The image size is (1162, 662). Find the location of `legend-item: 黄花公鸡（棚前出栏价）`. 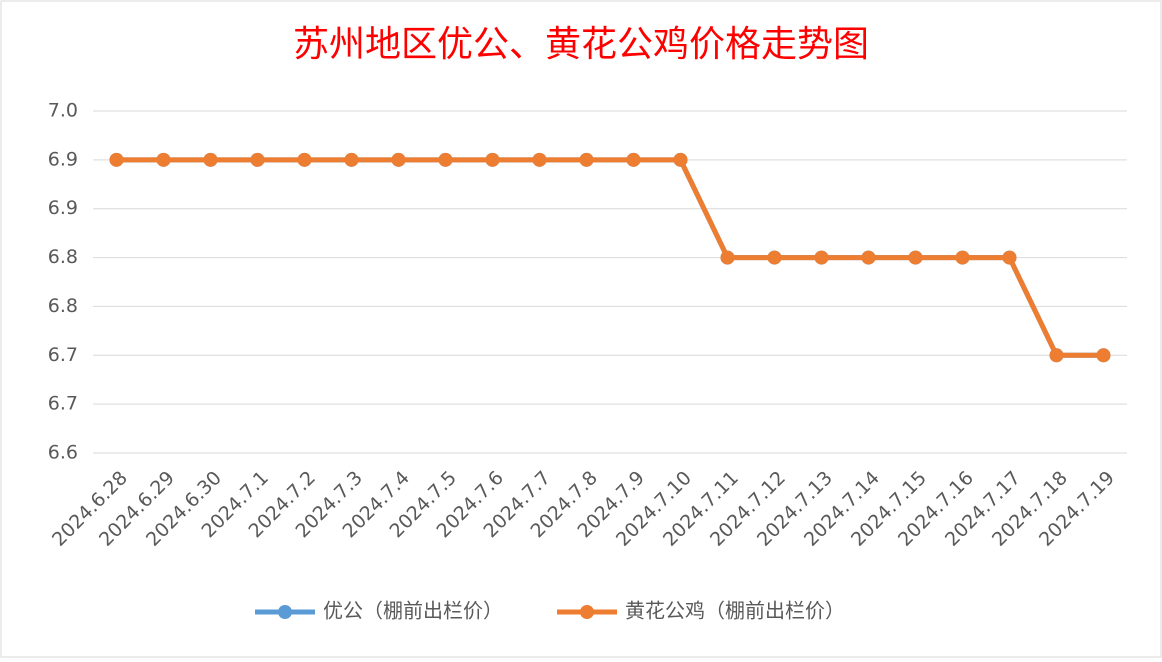

legend-item: 黄花公鸡（棚前出栏价） is located at coordinates (701, 611).